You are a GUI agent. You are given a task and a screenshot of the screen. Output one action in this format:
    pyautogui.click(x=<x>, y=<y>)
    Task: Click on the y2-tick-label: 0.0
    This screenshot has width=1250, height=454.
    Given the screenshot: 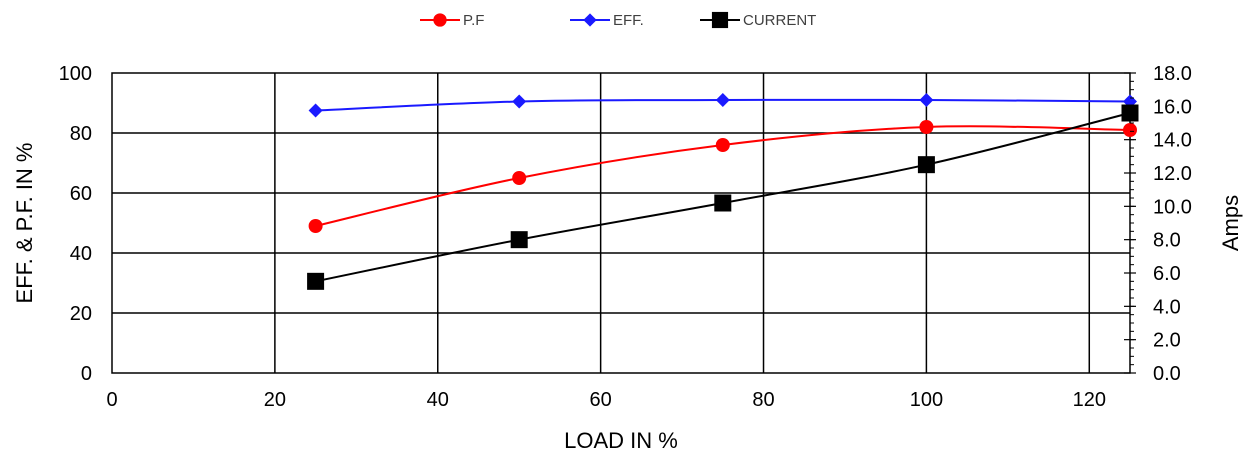 What is the action you would take?
    pyautogui.click(x=1167, y=374)
    